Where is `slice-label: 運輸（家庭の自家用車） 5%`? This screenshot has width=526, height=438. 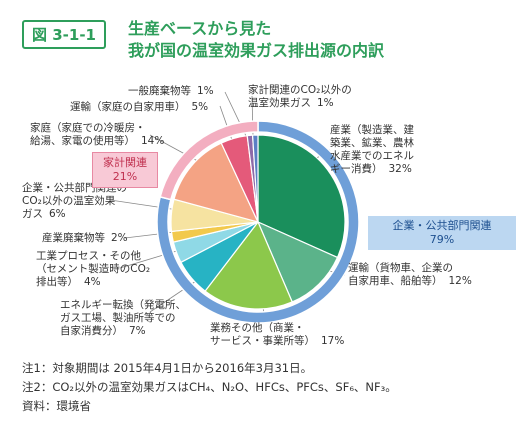
slice-label: 運輸（家庭の自家用車） 5% is located at coordinates (139, 107).